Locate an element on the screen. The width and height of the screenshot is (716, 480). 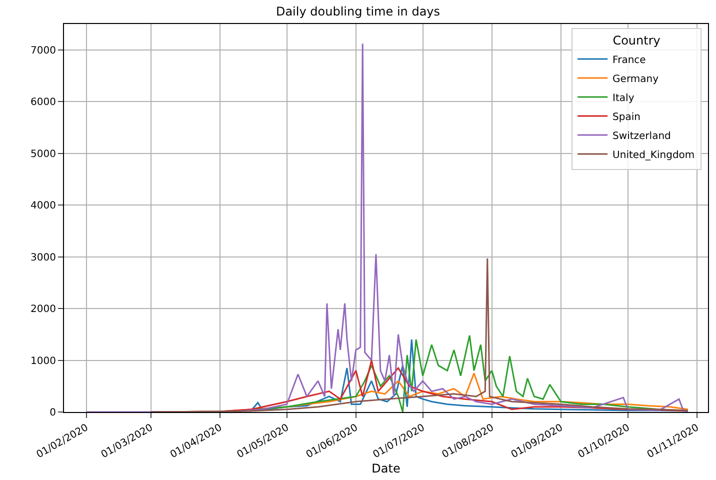
y-tick-label: 1000 is located at coordinates (43, 361).